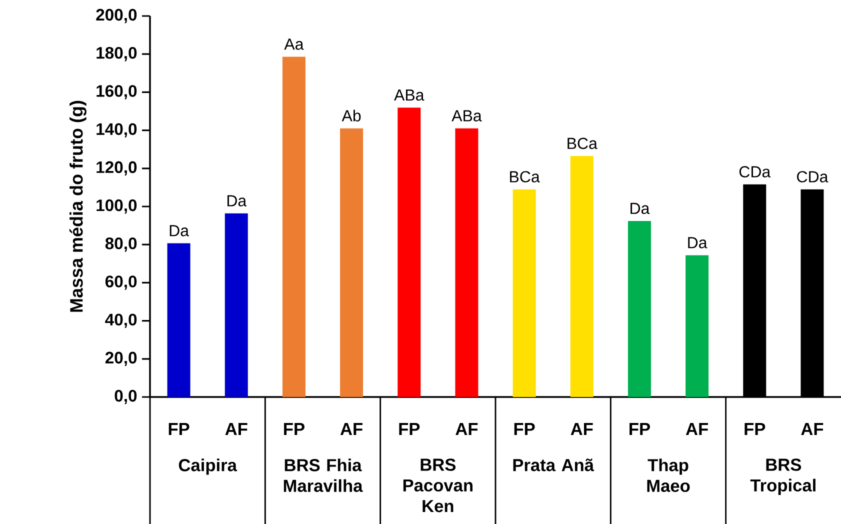 The width and height of the screenshot is (841, 524). What do you see at coordinates (116, 92) in the screenshot?
I see `y-tick-label: 160,0` at bounding box center [116, 92].